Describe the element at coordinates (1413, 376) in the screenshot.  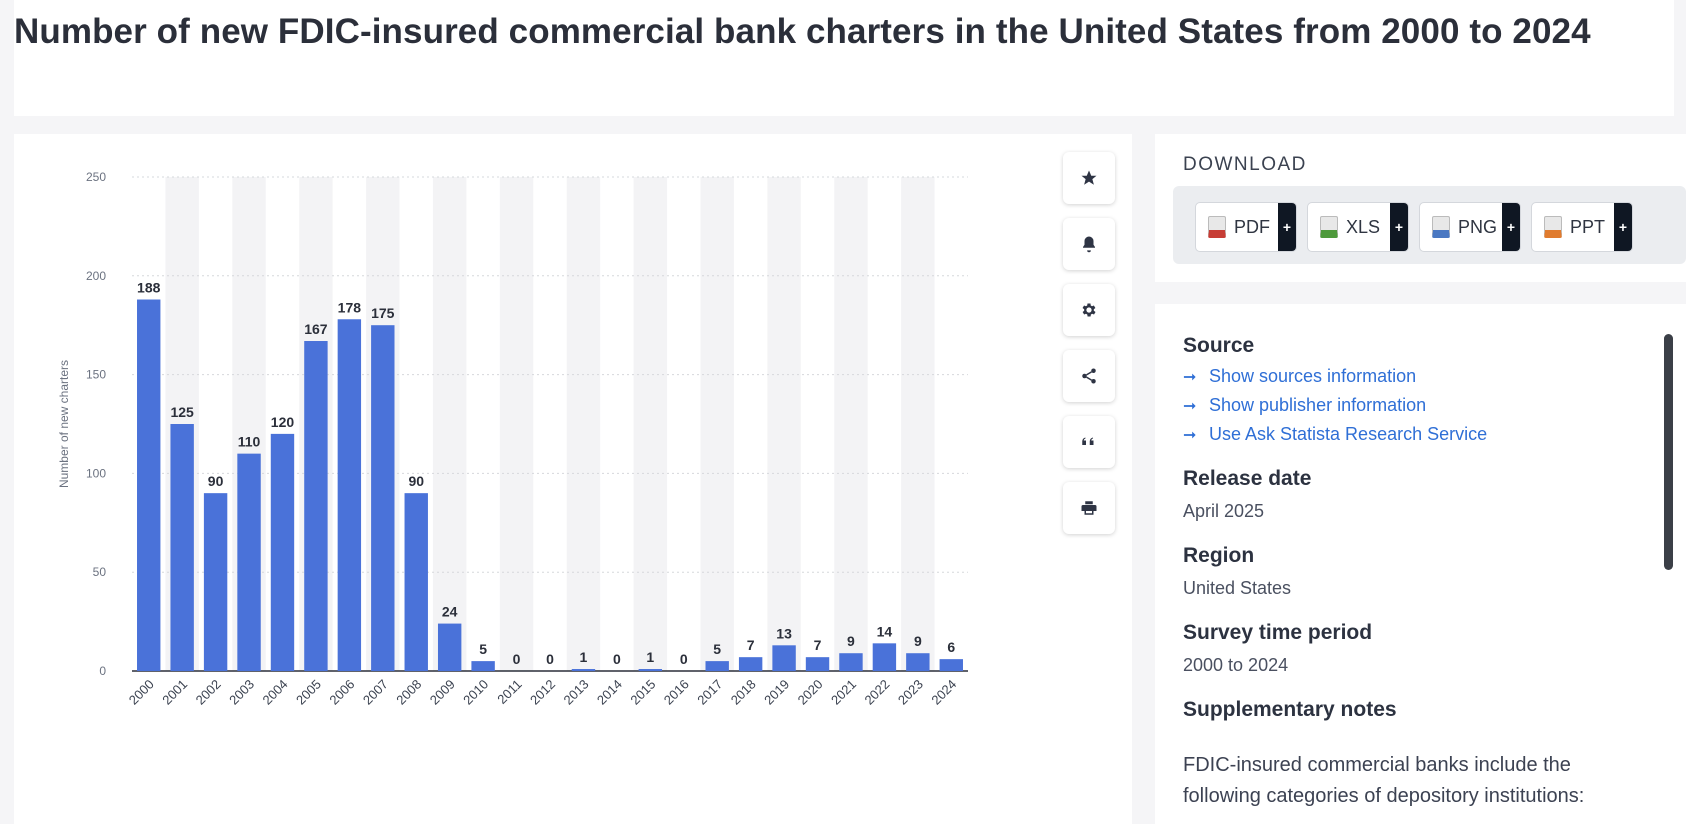
I see `show-sources-link: ➞ Show sources information` at that location.